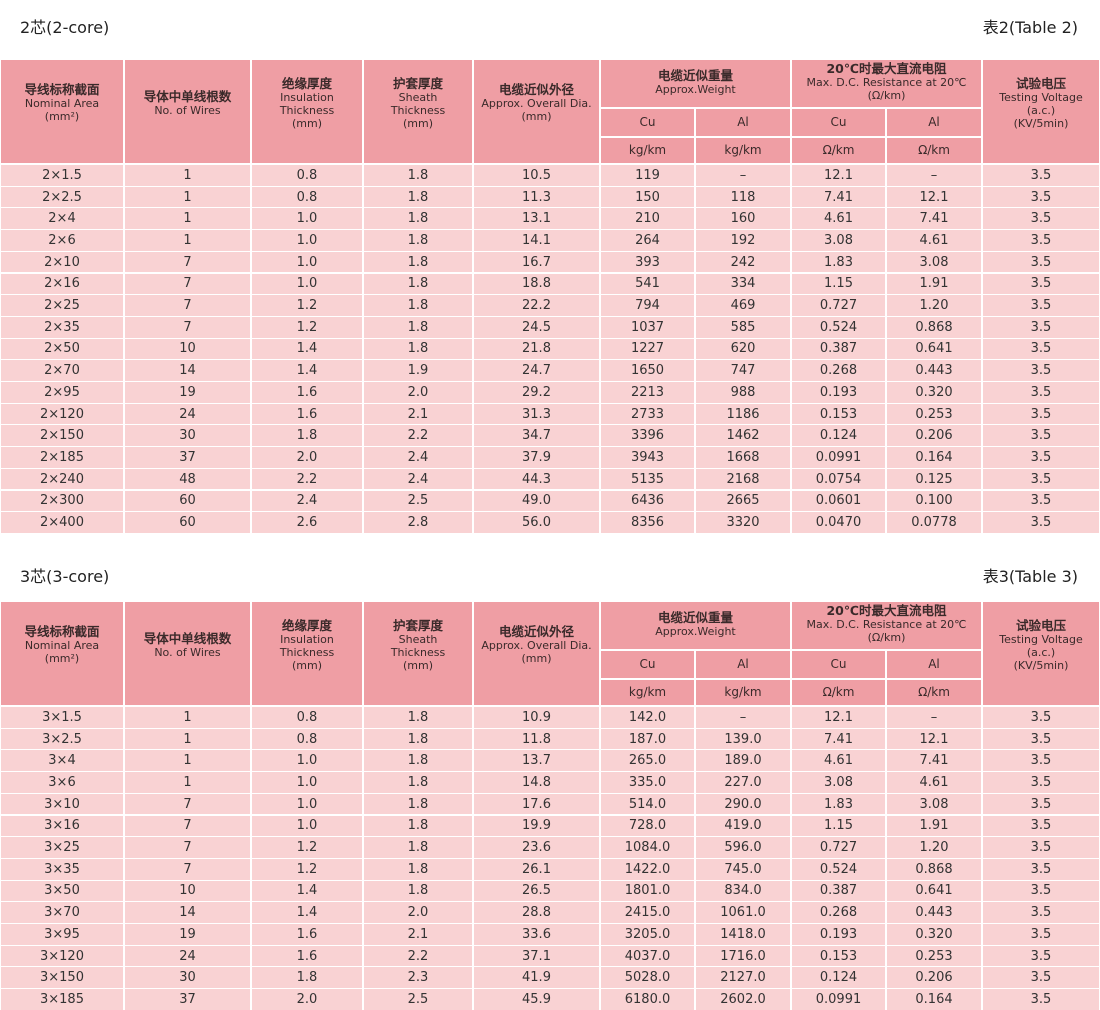 The height and width of the screenshot is (1010, 1100). Describe the element at coordinates (743, 197) in the screenshot. I see `table-cell: 118` at that location.